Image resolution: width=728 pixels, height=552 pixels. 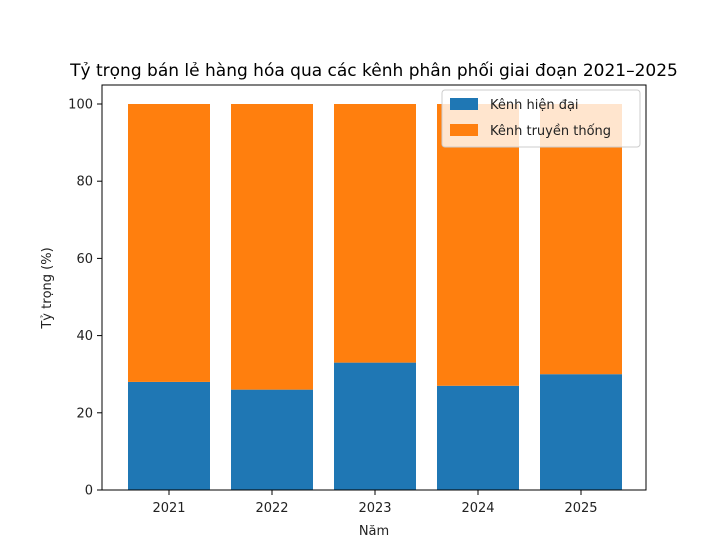 What do you see at coordinates (84, 336) in the screenshot?
I see `y-tick-label: 40` at bounding box center [84, 336].